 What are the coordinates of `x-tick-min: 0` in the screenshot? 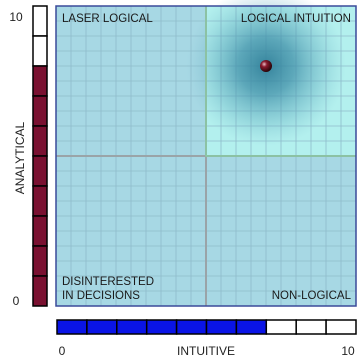 It's located at (62, 351).